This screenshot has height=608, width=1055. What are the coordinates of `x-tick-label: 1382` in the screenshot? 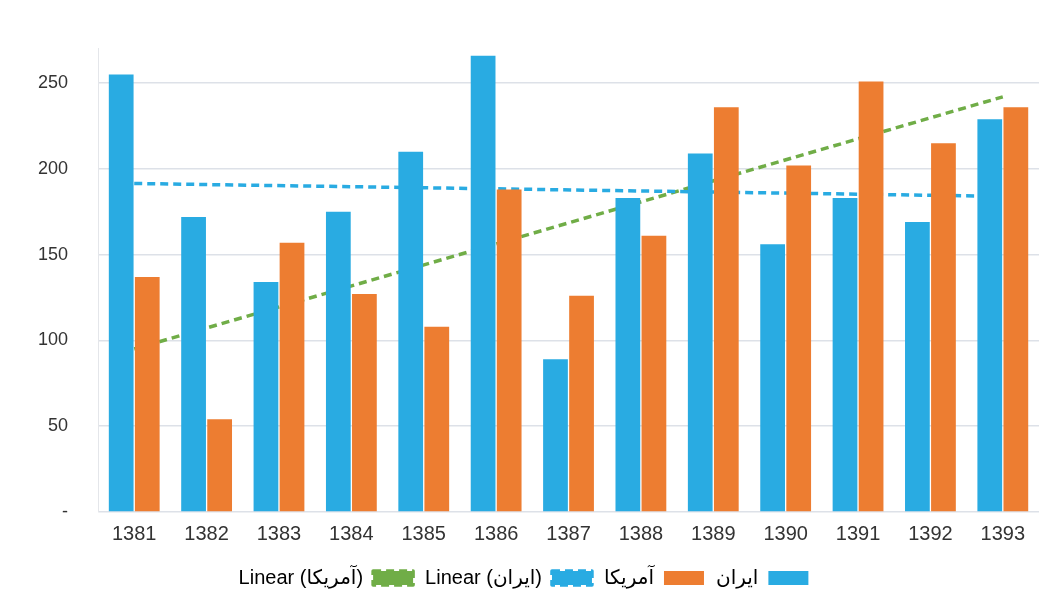 It's located at (206, 532).